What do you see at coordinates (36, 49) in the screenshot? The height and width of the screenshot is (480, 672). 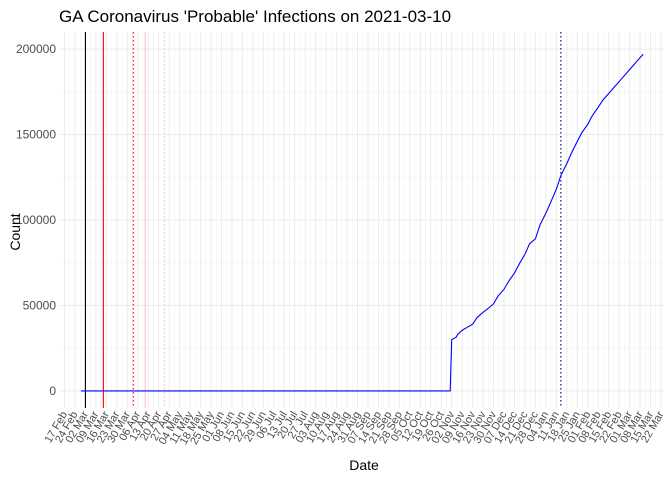 I see `y-tick-label: 200000` at bounding box center [36, 49].